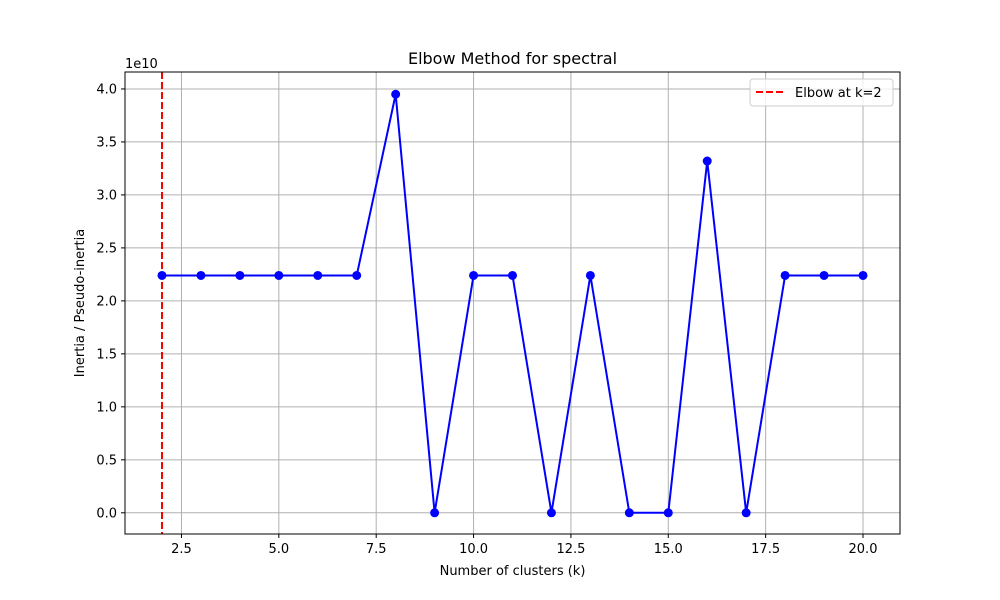  Describe the element at coordinates (106, 195) in the screenshot. I see `y-tick-label: 3.0` at that location.